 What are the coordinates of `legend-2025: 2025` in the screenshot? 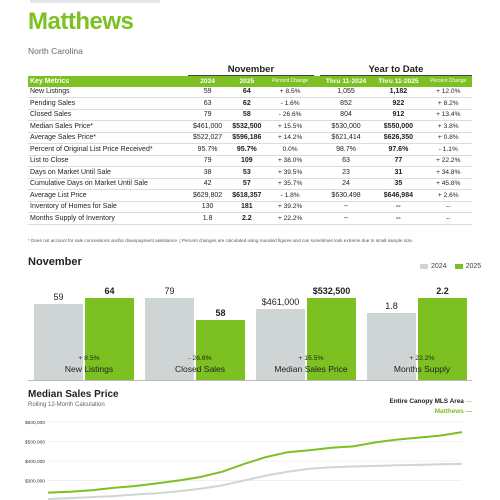 It's located at (467, 266).